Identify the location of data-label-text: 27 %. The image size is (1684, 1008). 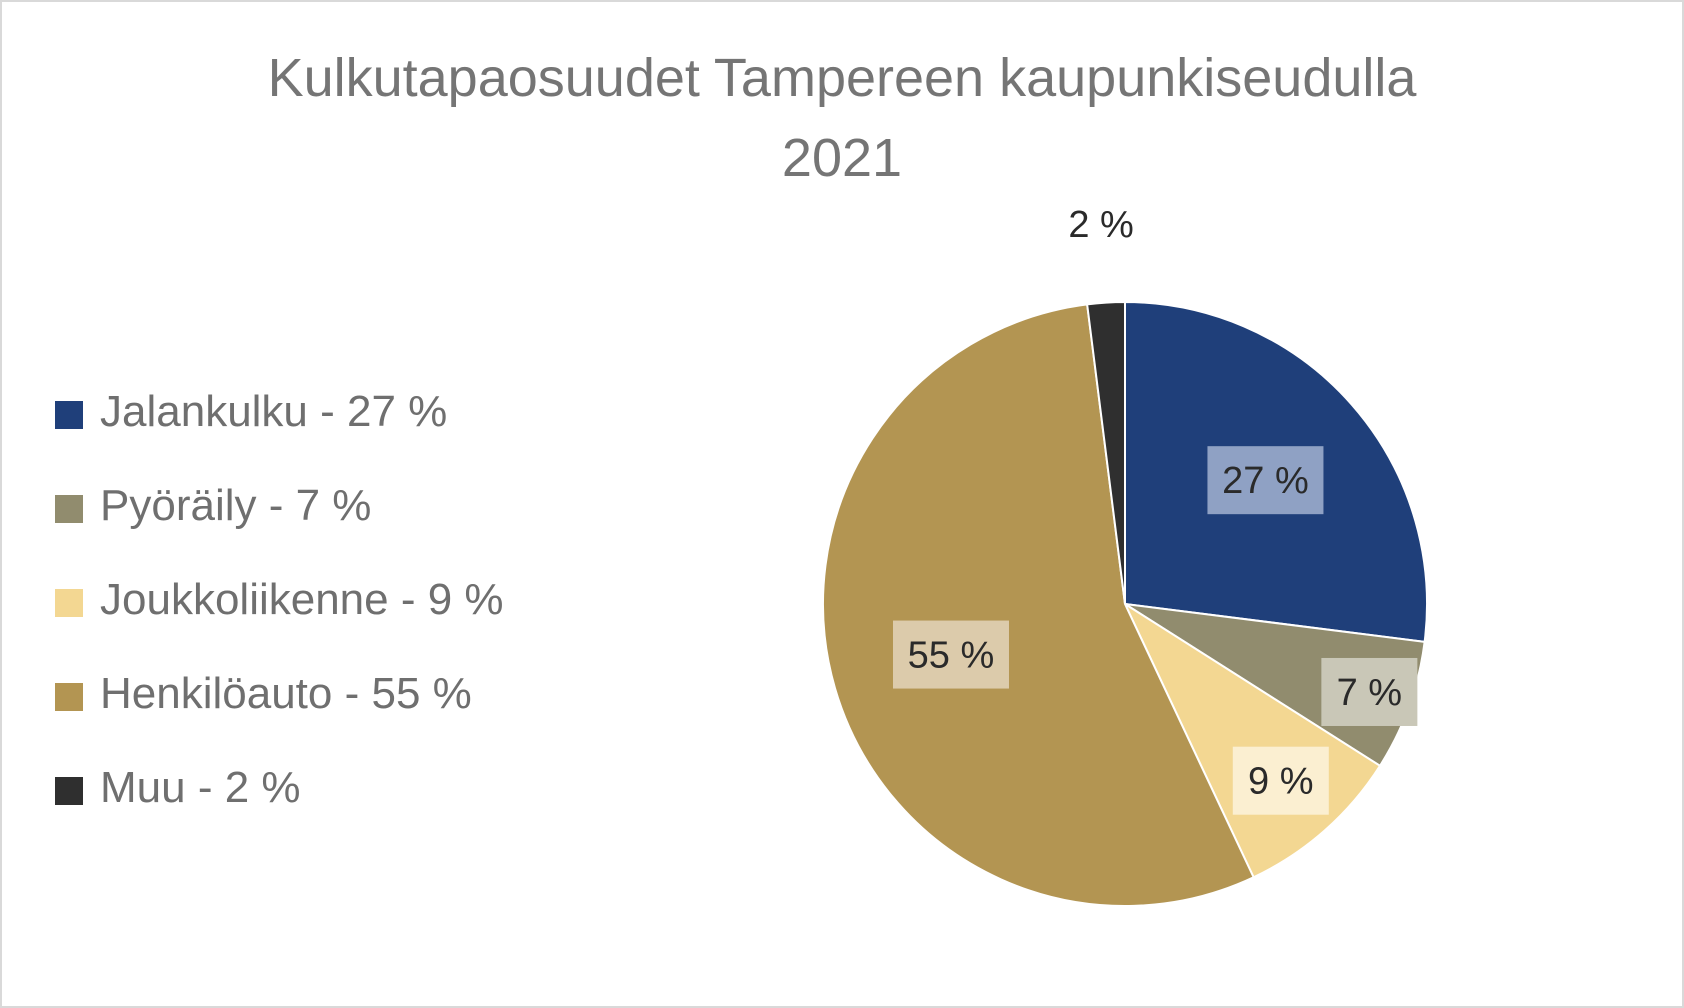
(1265, 481).